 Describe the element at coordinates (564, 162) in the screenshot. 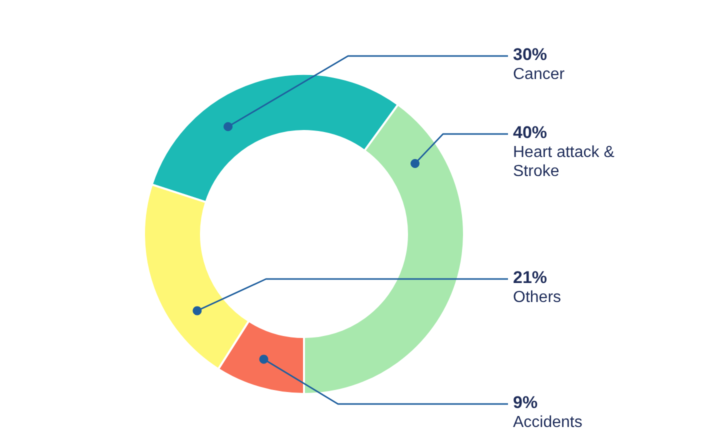

I see `slice-label: Heart attack & Stroke` at that location.